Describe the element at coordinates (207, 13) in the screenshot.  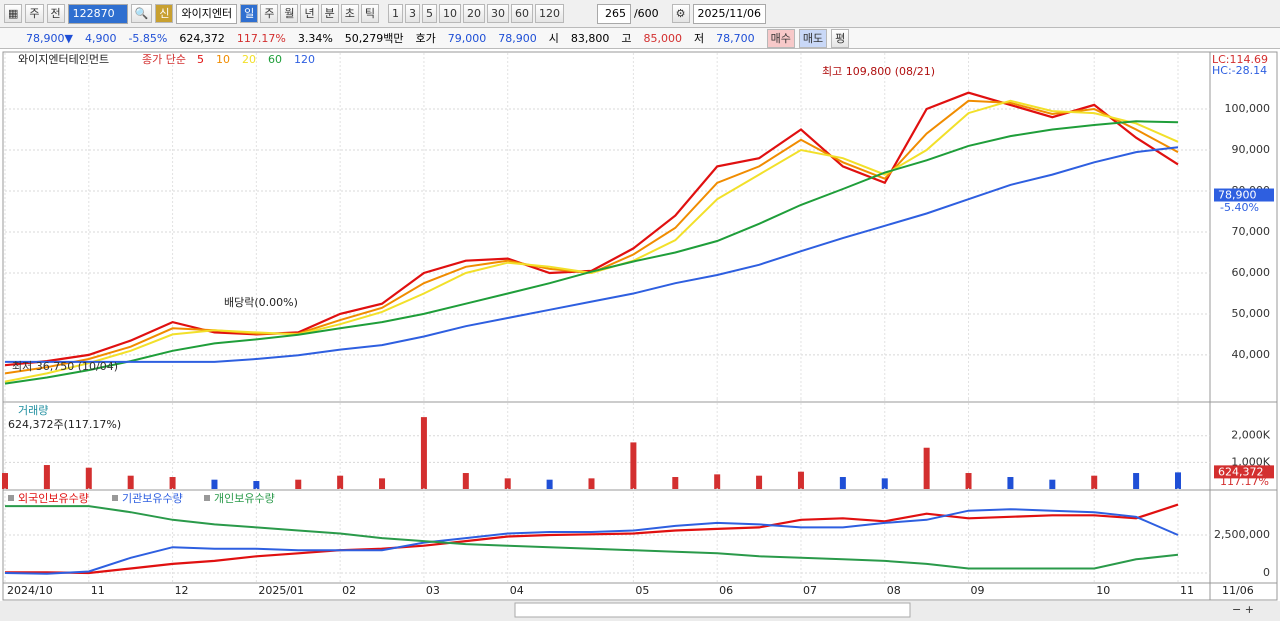
I see `stock-name: 와이지엔터` at that location.